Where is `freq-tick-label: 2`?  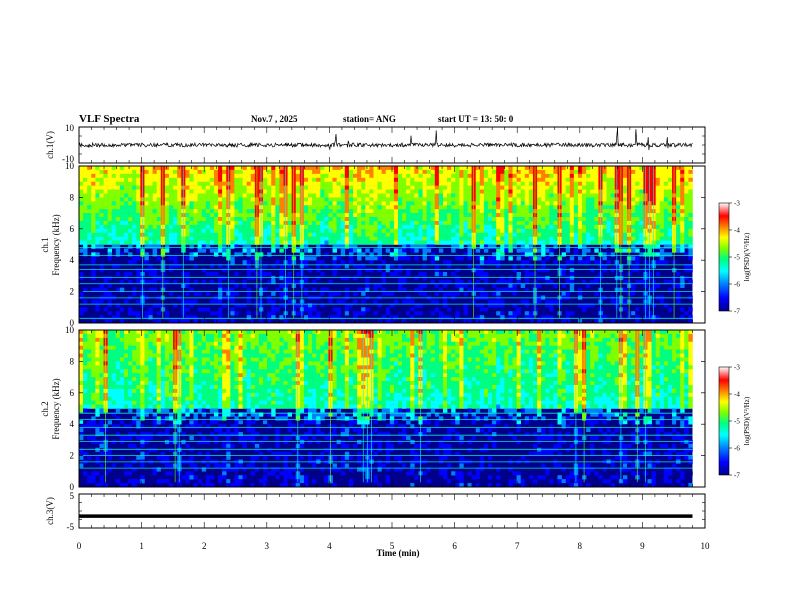
freq-tick-label: 2 is located at coordinates (72, 292).